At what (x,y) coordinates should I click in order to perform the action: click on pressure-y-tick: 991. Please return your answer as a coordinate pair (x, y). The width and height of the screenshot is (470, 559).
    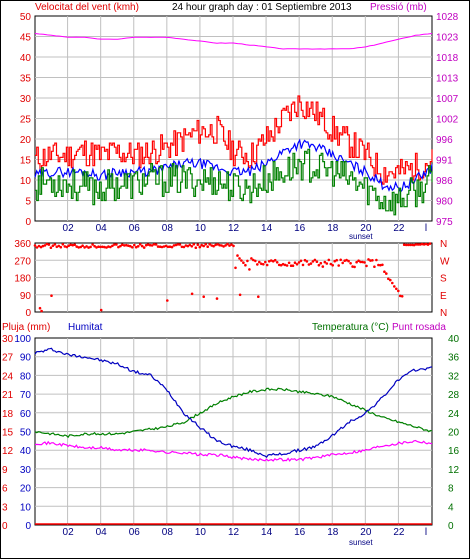
    Looking at the image, I should click on (444, 161).